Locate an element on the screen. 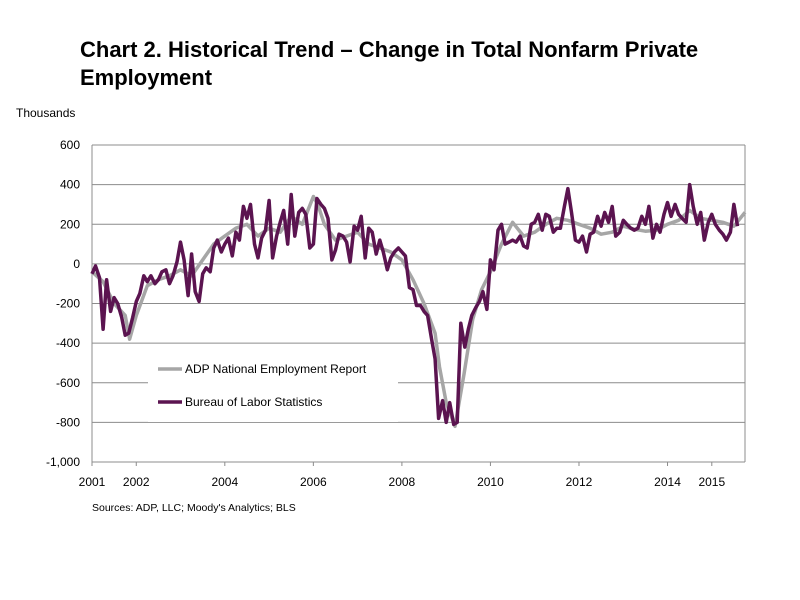 The height and width of the screenshot is (600, 800). y-tick-label: -400 is located at coordinates (68, 343).